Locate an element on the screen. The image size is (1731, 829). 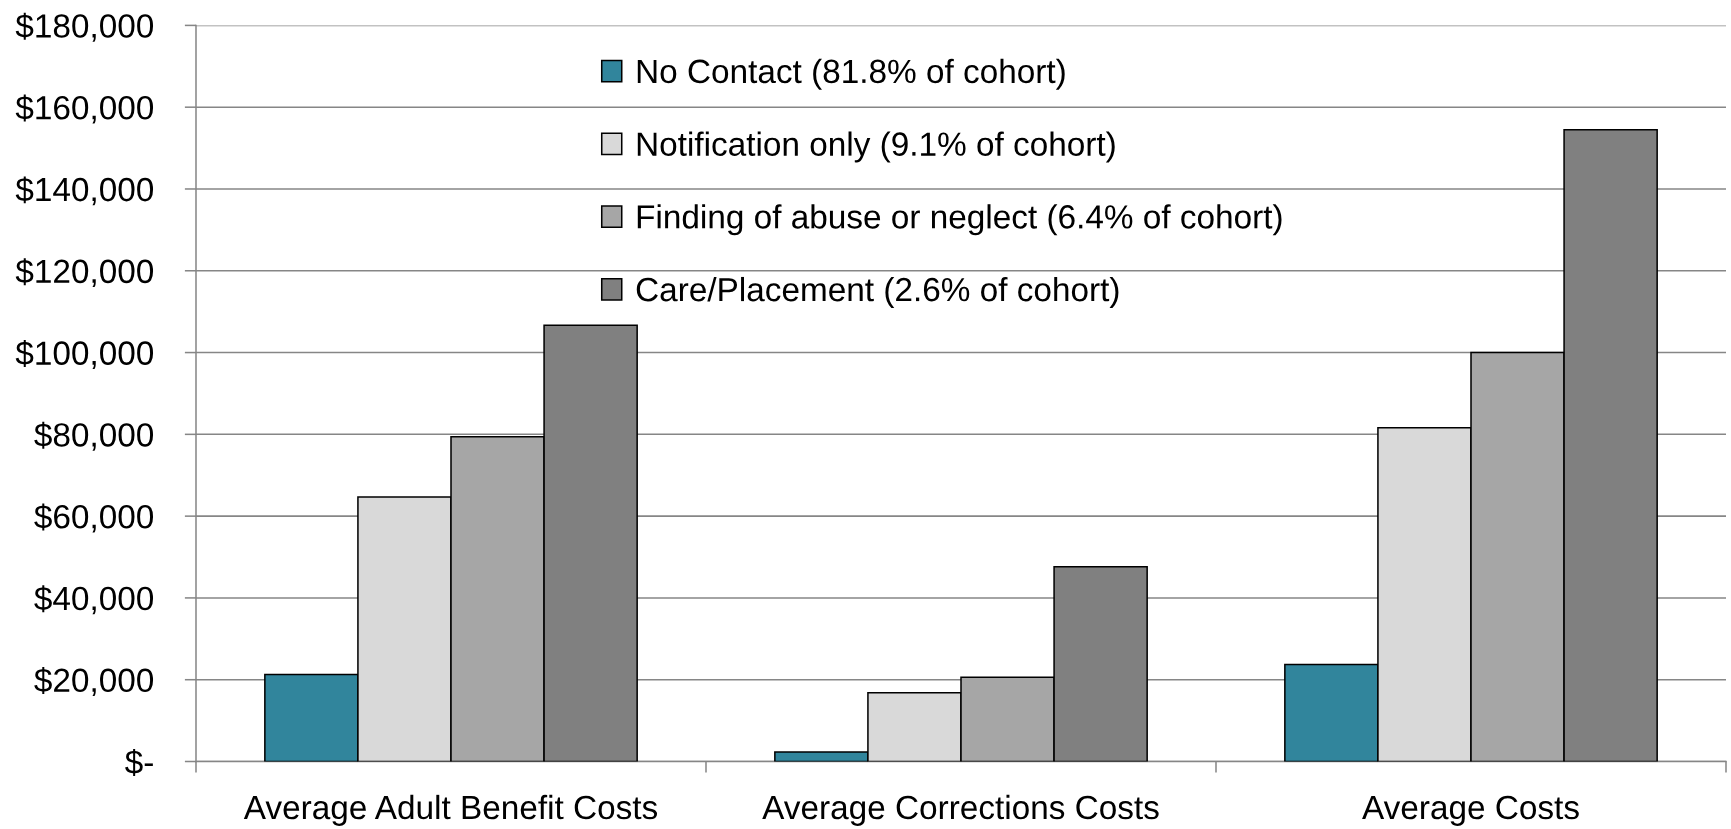
legend-label: Finding of abuse or neglect (6.4% of cohort) is located at coordinates (959, 220).